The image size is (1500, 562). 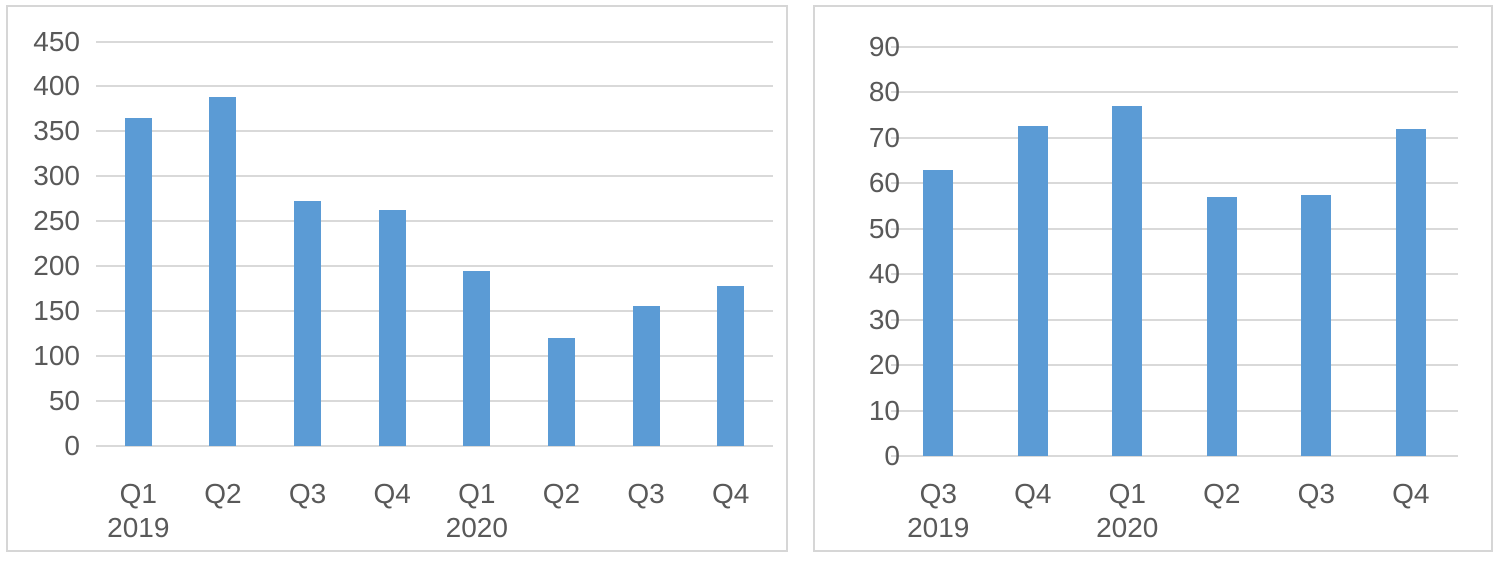 What do you see at coordinates (56, 221) in the screenshot?
I see `y-axis-tick-label: 250` at bounding box center [56, 221].